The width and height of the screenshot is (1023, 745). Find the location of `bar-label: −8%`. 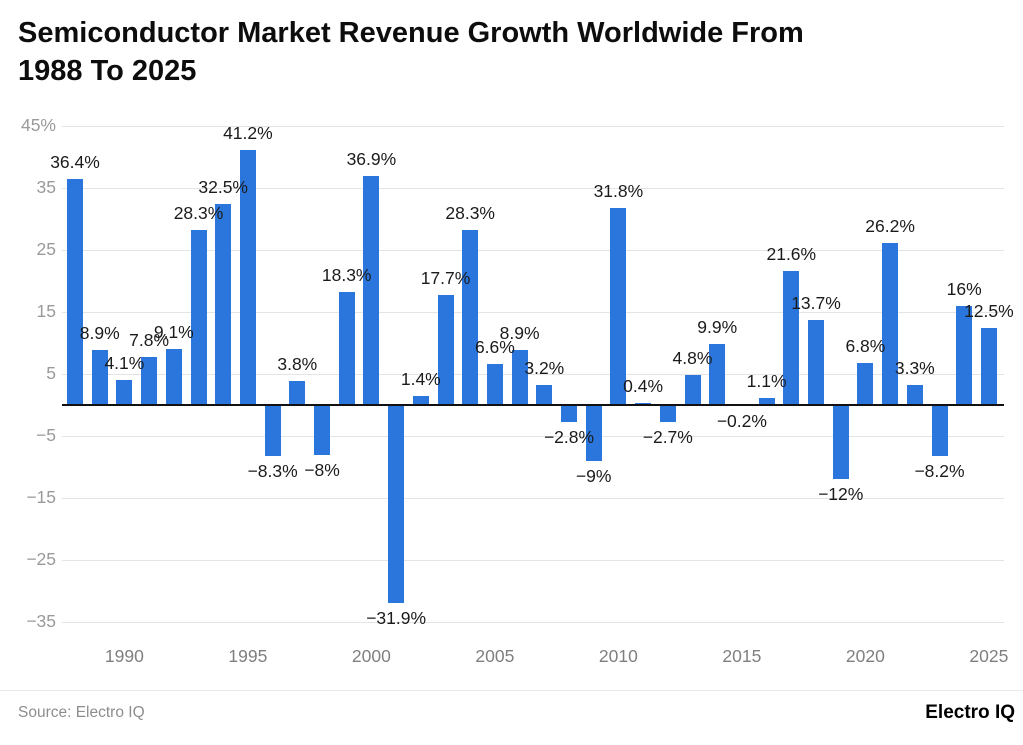

bar-label: −8% is located at coordinates (322, 469).